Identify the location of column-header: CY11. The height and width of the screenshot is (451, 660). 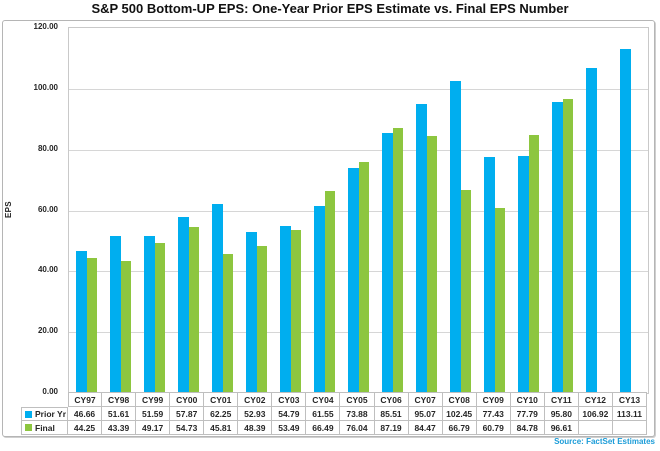
(561, 399).